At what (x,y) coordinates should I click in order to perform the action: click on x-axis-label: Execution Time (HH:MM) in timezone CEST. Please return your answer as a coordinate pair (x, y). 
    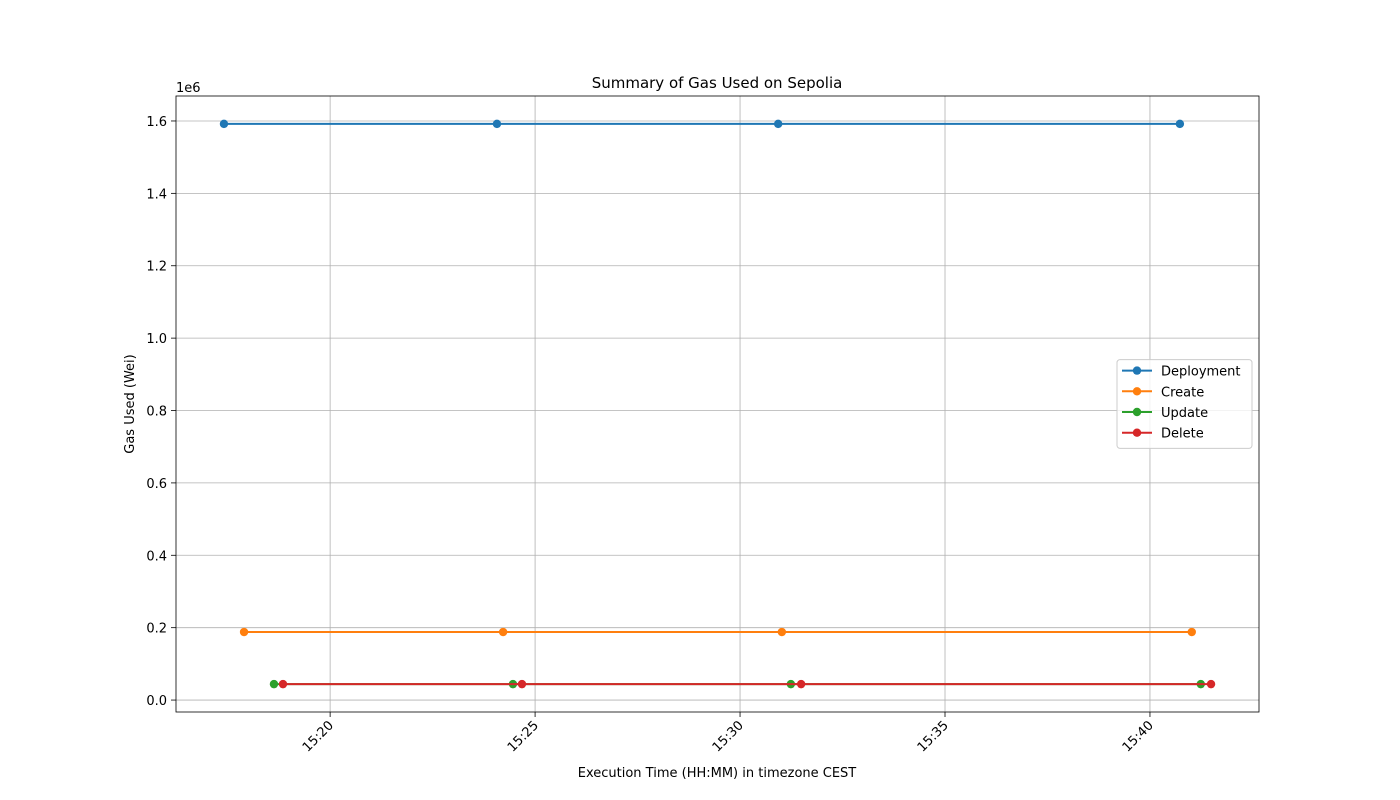
    Looking at the image, I should click on (717, 773).